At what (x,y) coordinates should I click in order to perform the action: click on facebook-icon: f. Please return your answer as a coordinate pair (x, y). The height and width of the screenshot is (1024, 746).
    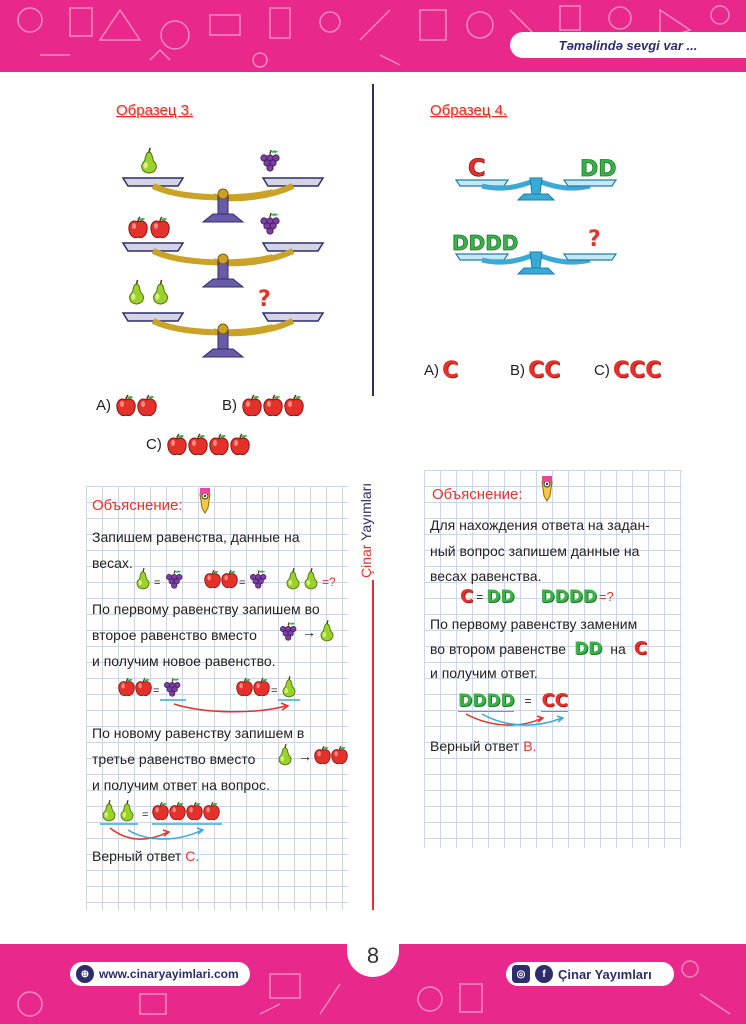
    Looking at the image, I should click on (544, 974).